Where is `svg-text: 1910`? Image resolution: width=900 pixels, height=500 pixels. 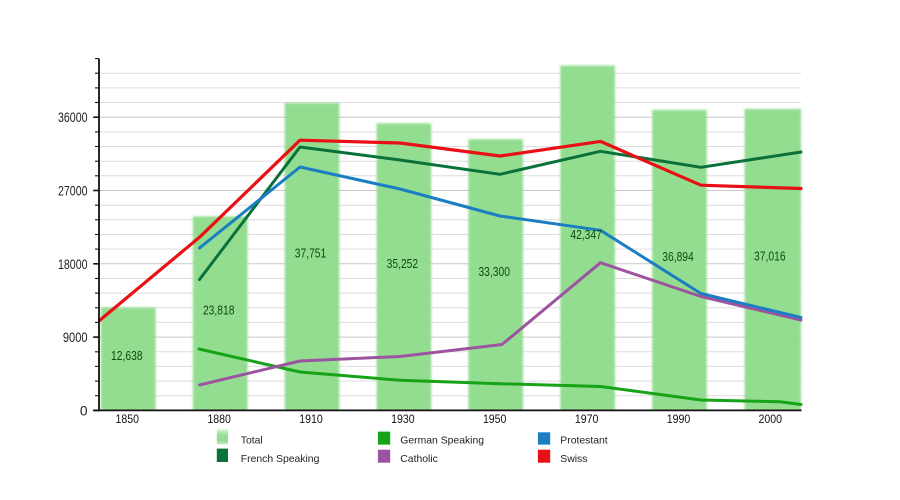
svg-text: 1910 is located at coordinates (311, 419).